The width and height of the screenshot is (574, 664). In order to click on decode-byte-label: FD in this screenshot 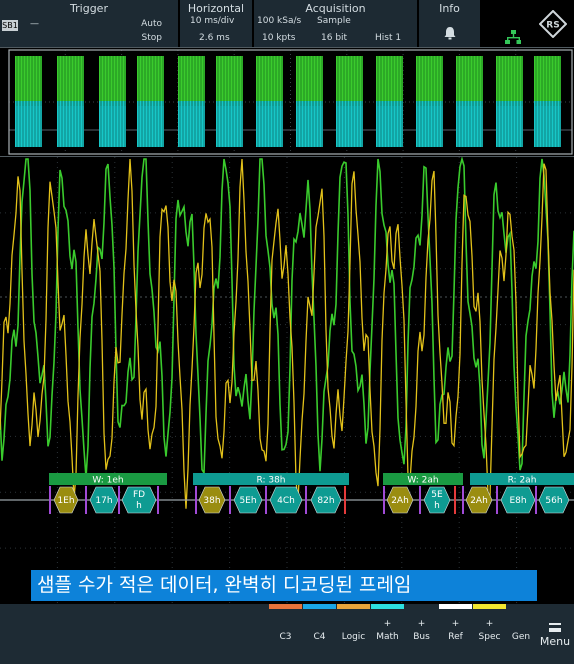, I will do `click(139, 495)`.